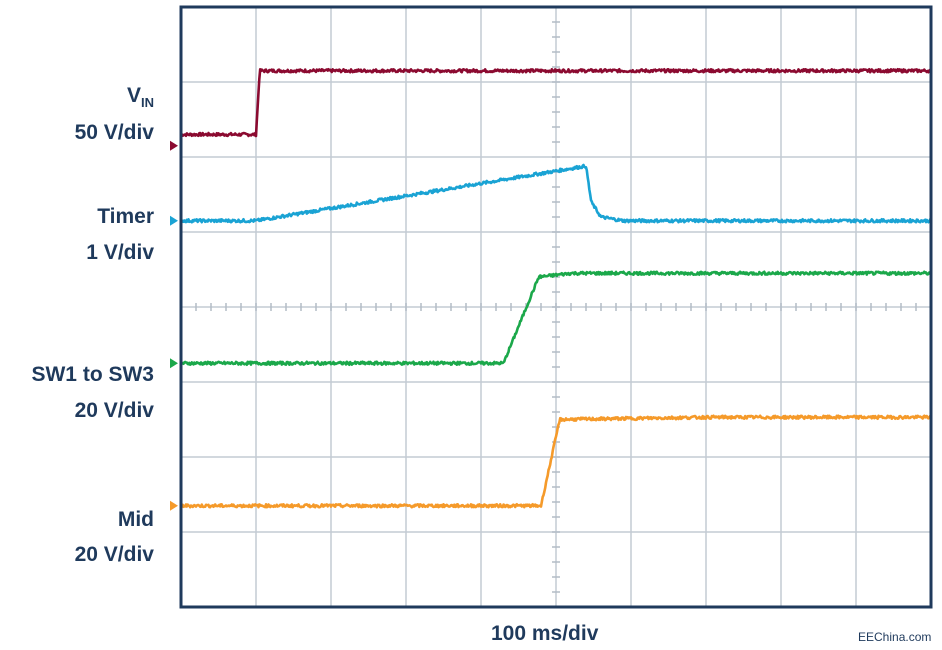  I want to click on vin-label: VIN, so click(140, 99).